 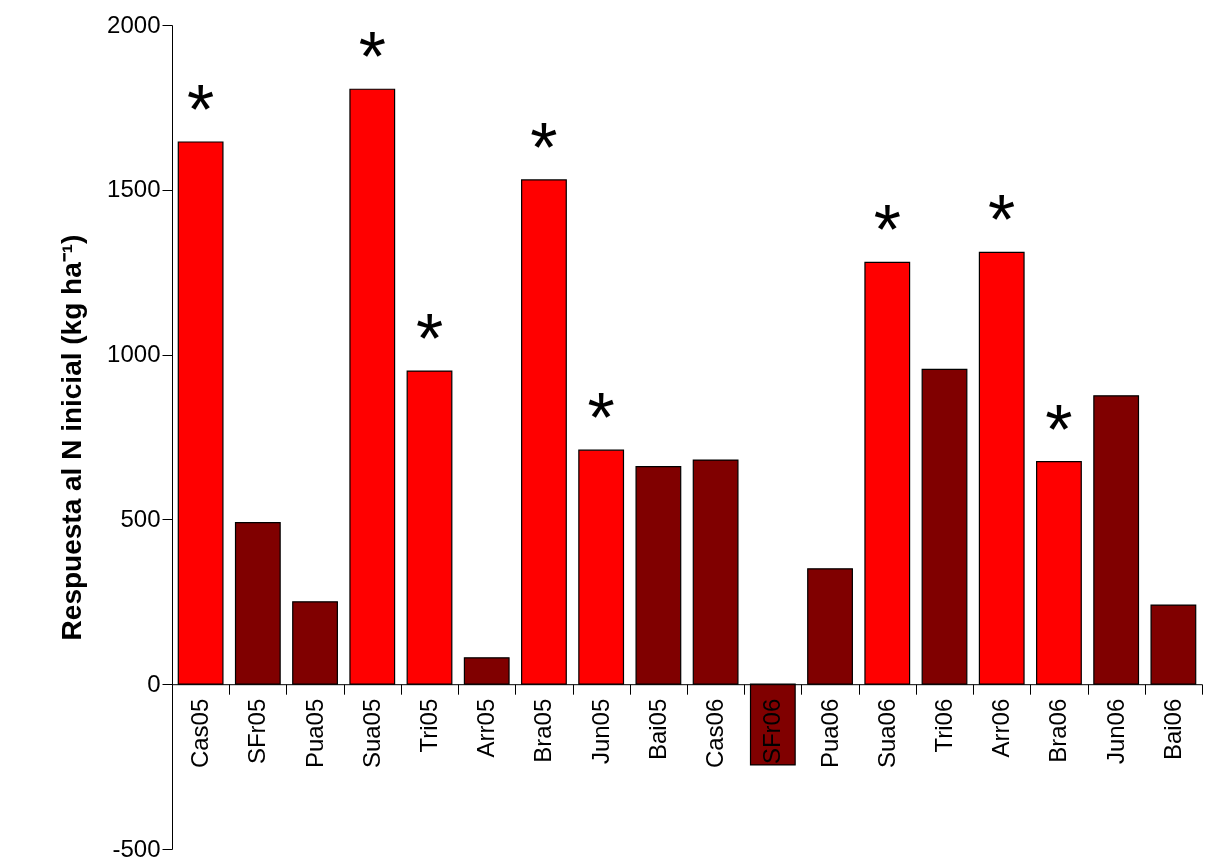 I want to click on y-tick-label: 1000, so click(x=134, y=354).